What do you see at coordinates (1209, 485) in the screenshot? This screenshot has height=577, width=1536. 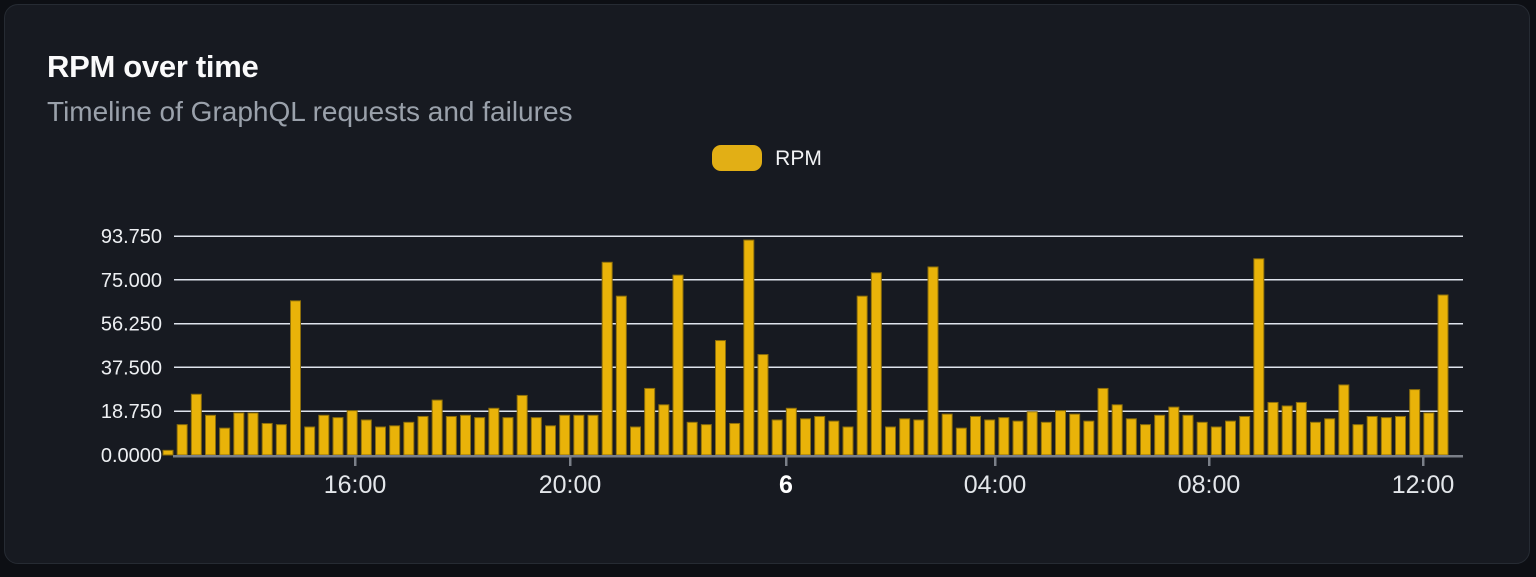 I see `x-axis-label: 08:00` at bounding box center [1209, 485].